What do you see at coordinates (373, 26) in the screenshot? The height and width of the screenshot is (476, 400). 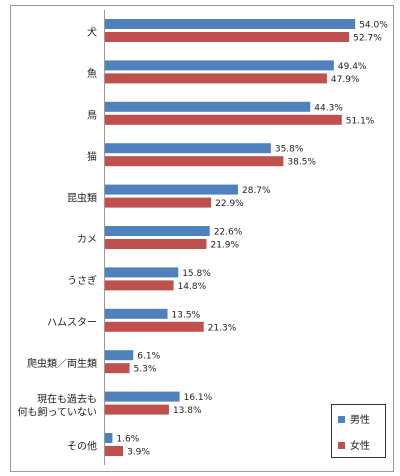 I see `data-label: 54.0%` at bounding box center [373, 26].